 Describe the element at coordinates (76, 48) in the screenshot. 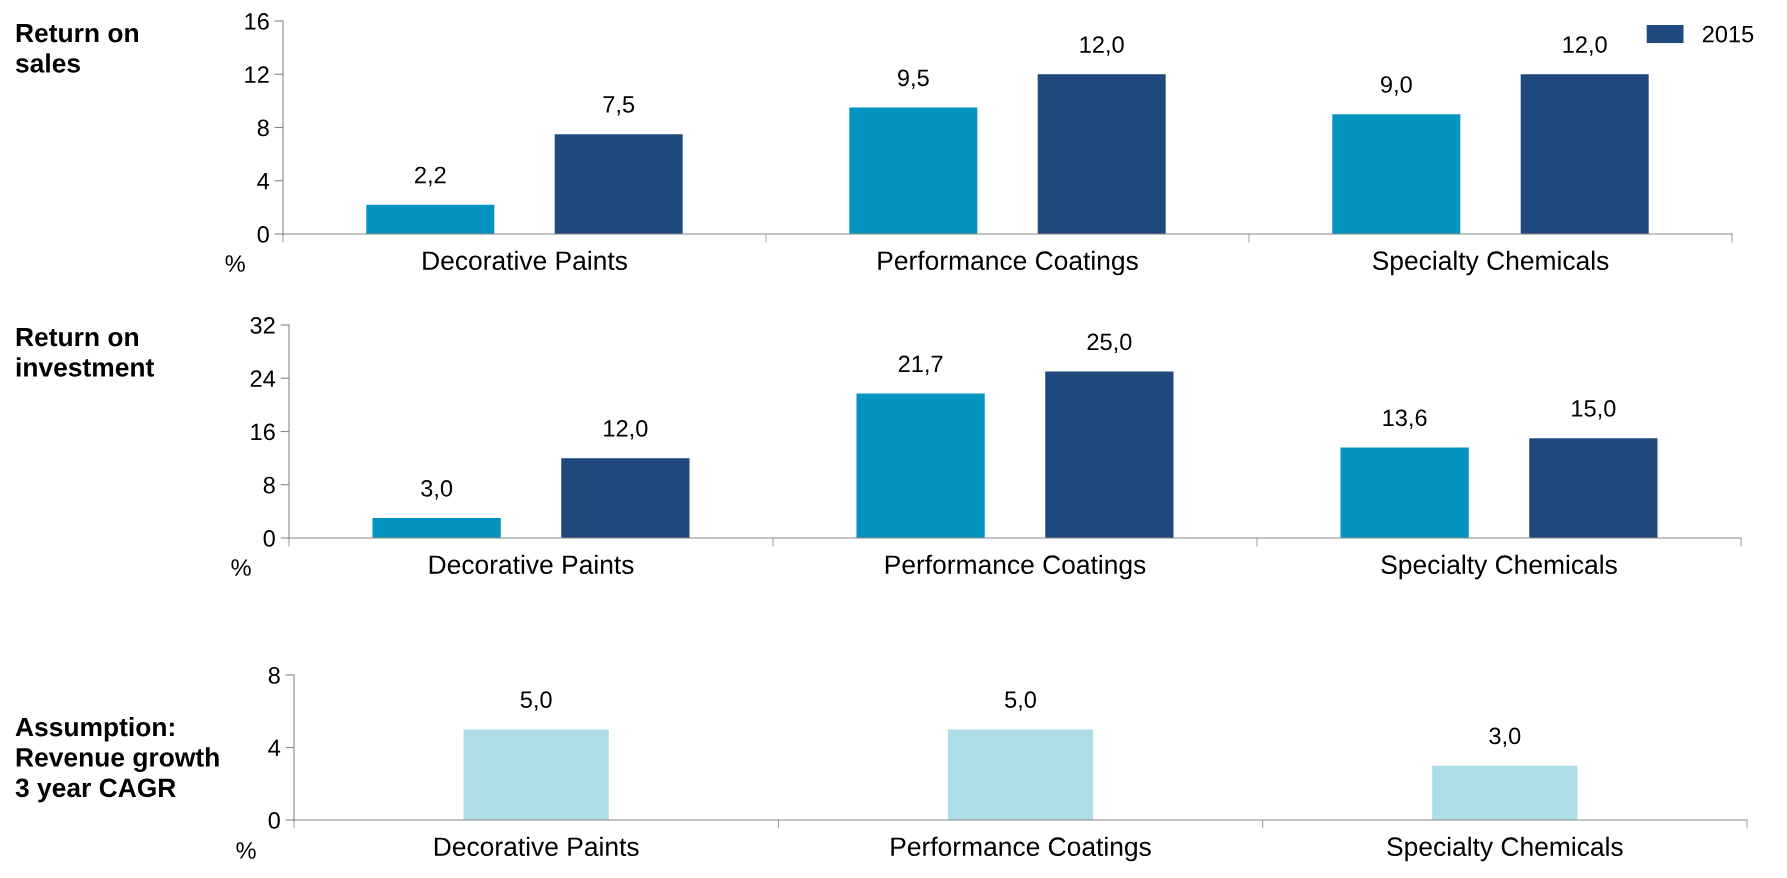

I see `text: Return on sales` at that location.